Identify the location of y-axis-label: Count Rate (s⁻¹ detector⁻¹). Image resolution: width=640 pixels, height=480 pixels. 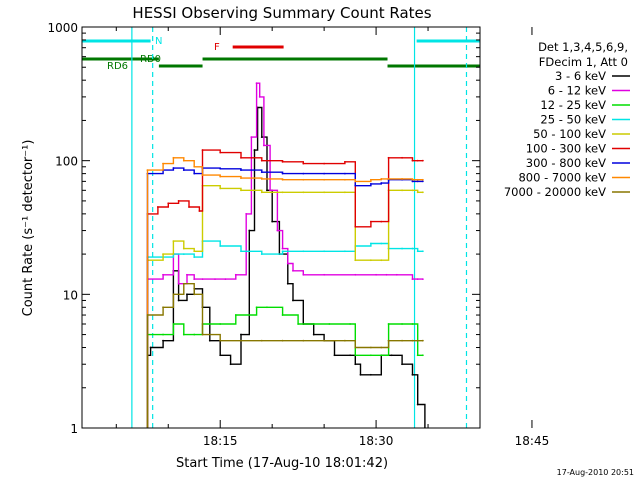
(28, 228).